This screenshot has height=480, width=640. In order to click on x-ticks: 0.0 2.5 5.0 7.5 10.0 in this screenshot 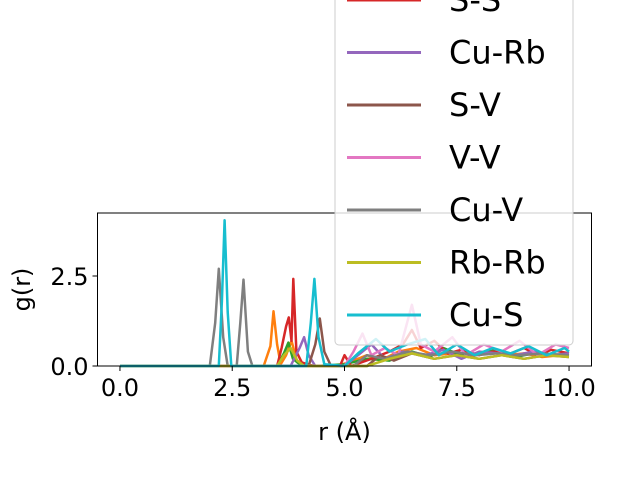, I will do `click(348, 384)`.